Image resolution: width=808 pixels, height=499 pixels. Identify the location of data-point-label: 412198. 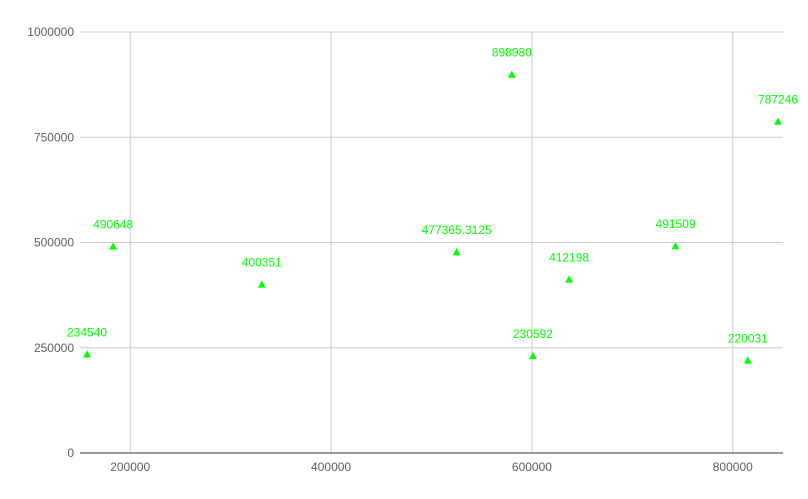
(569, 257).